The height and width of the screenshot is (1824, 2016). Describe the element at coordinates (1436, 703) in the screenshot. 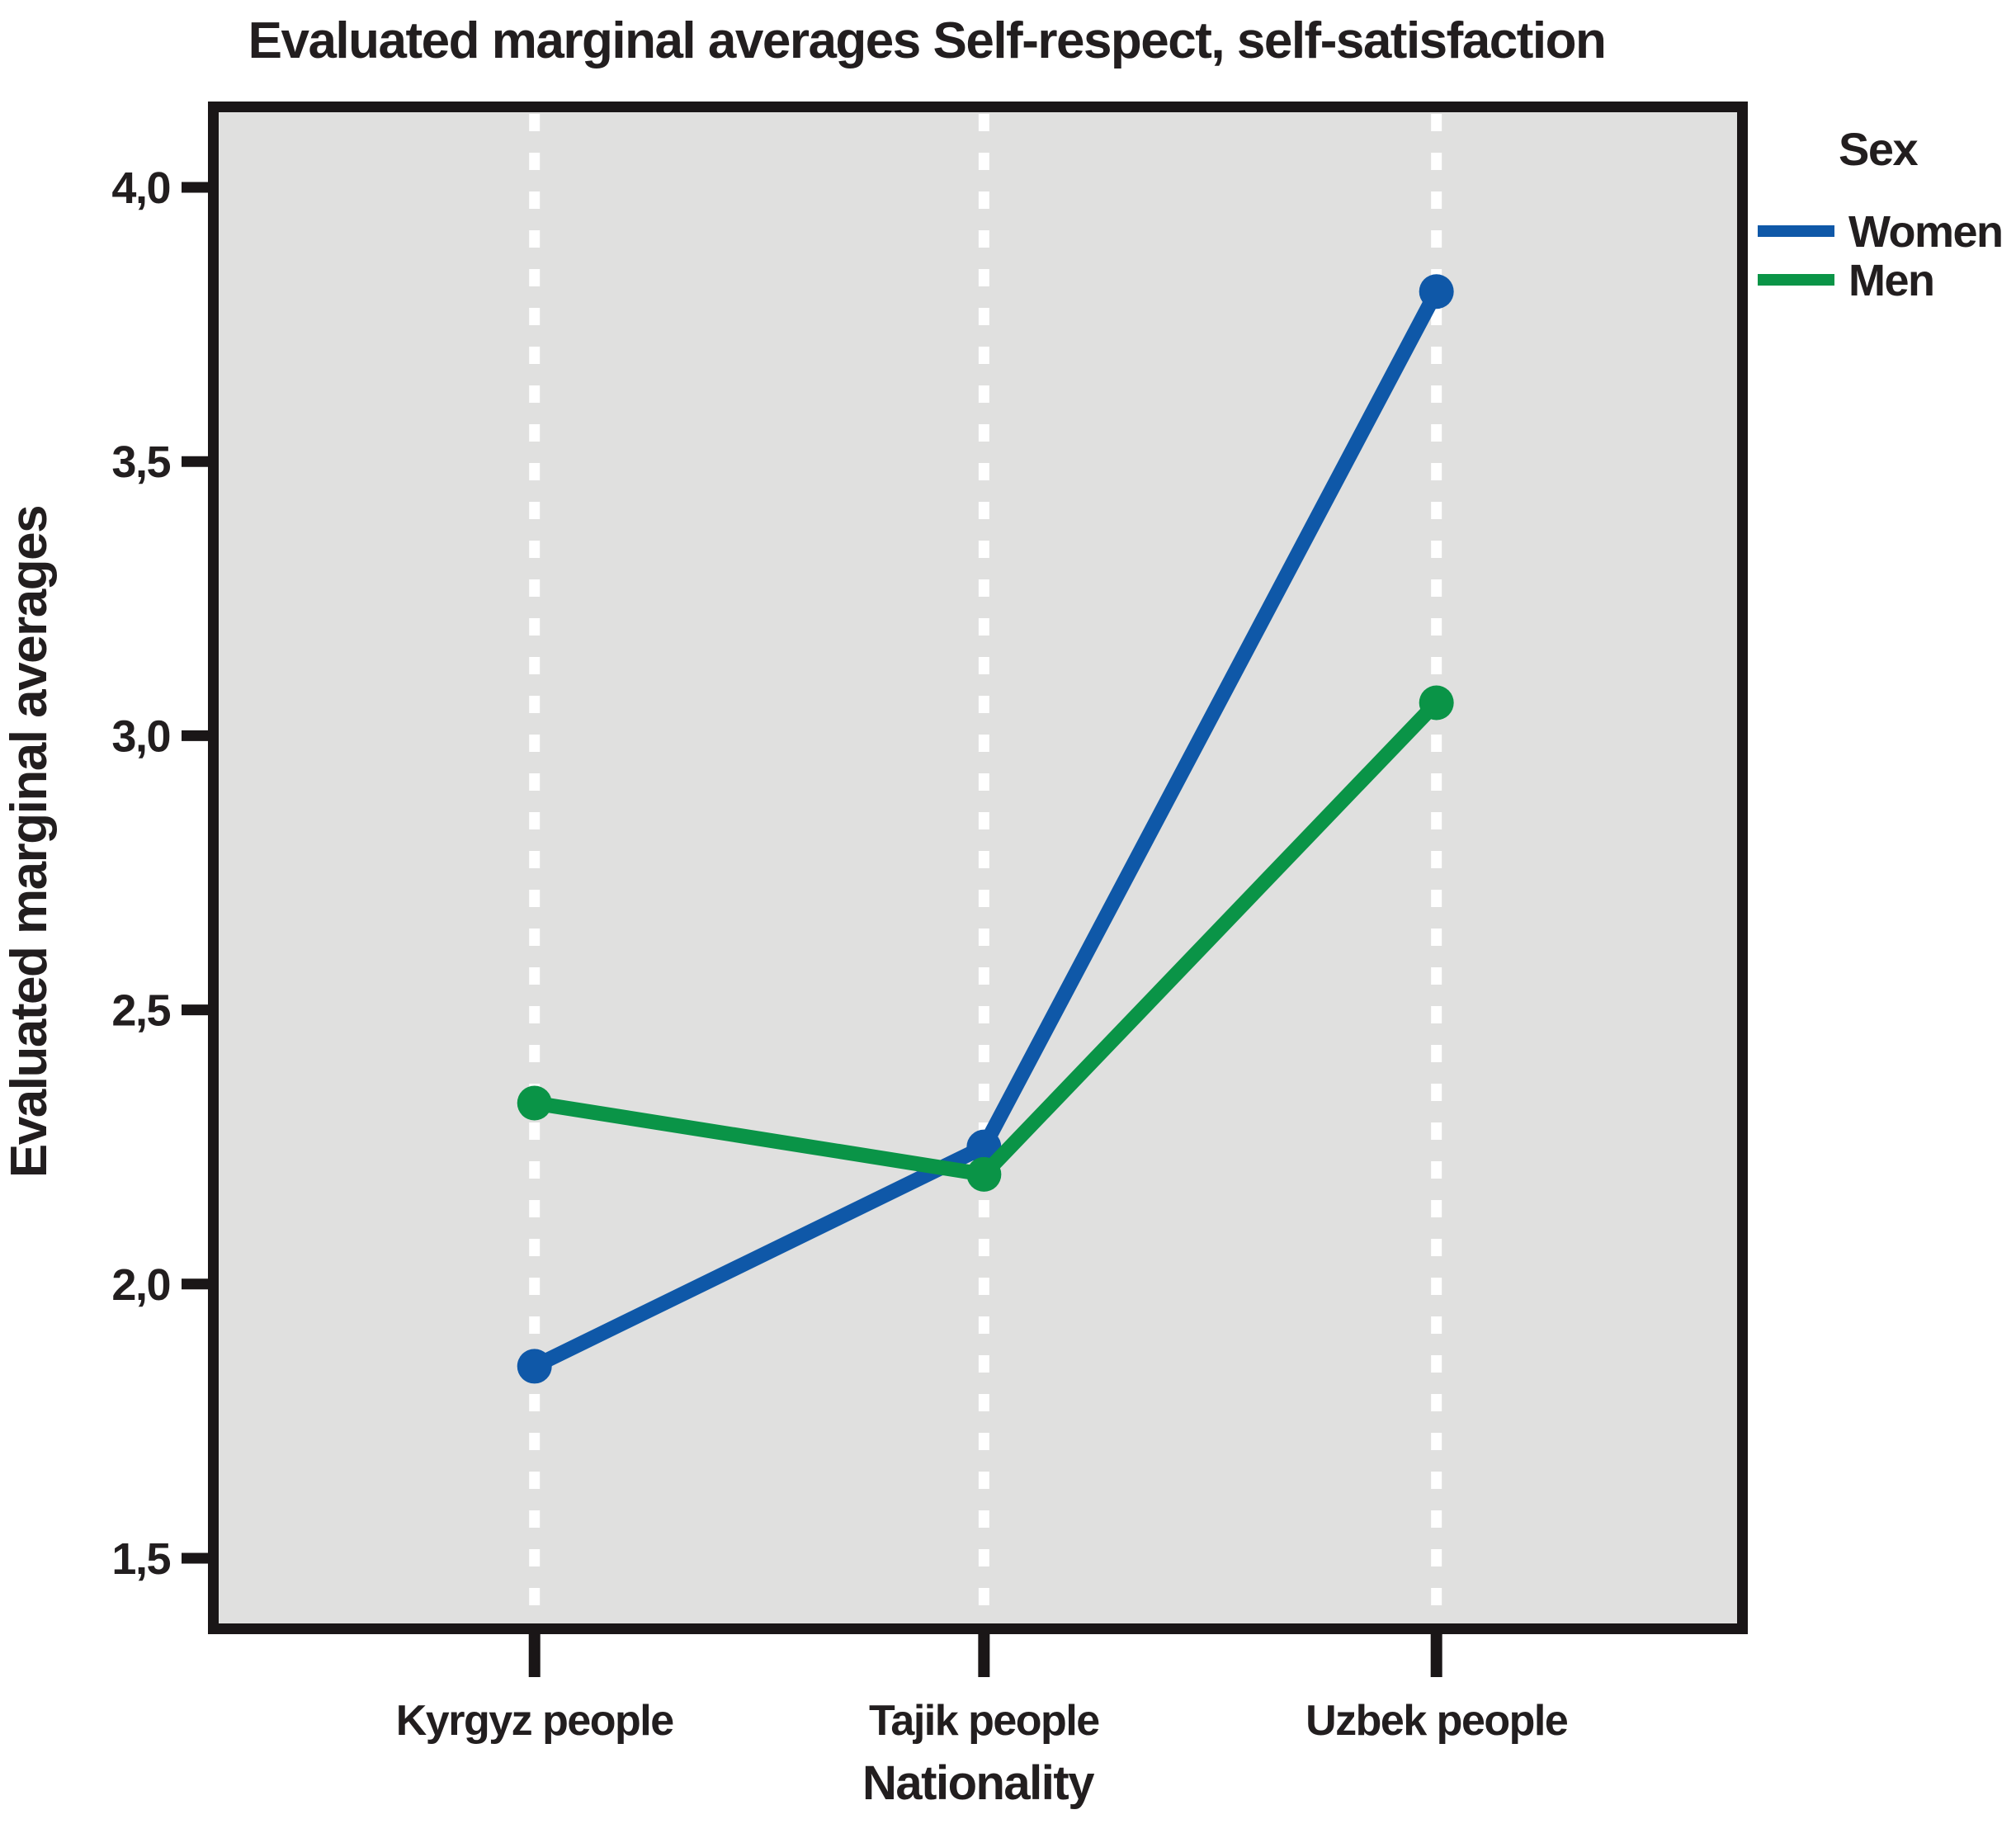

I see `data-point-men-uzbek-people` at that location.